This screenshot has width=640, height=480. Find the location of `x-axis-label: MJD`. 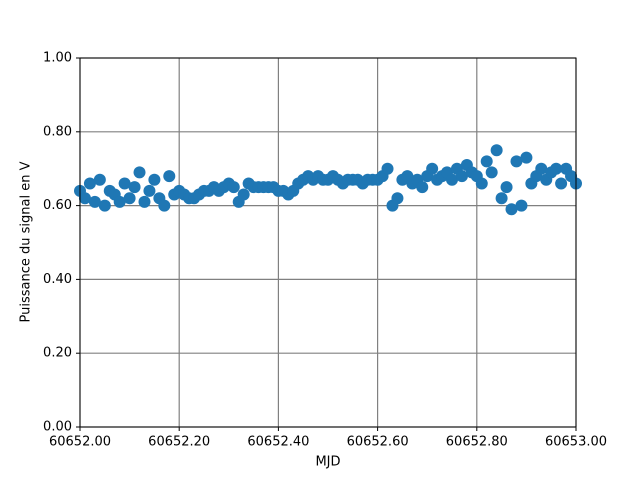

x-axis-label: MJD is located at coordinates (327, 462).